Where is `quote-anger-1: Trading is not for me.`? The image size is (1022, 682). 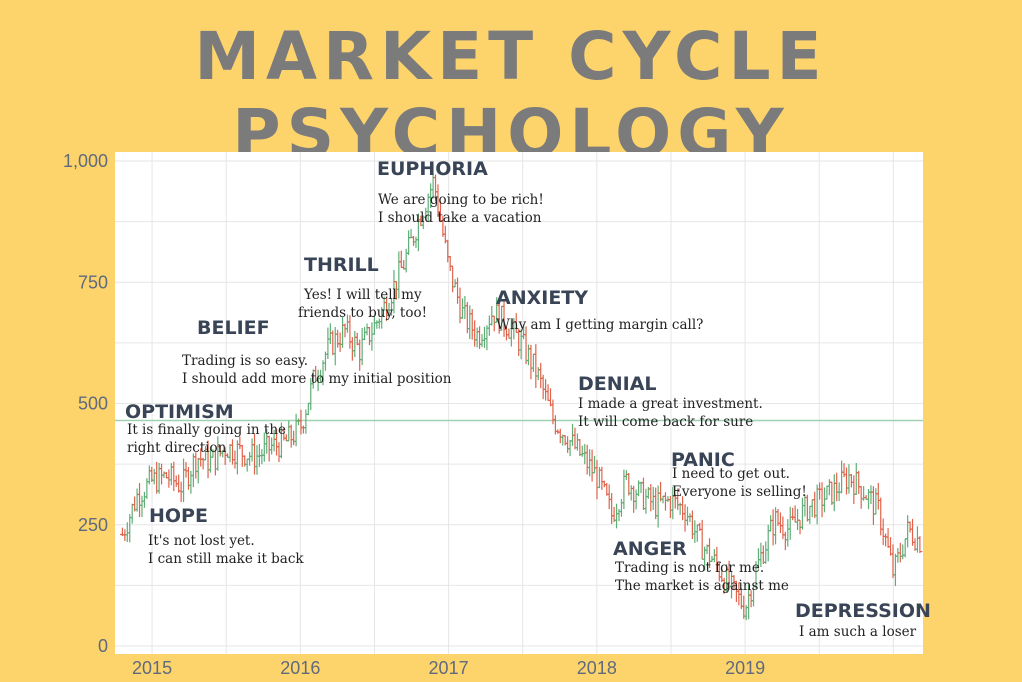 quote-anger-1: Trading is not for me. is located at coordinates (689, 568).